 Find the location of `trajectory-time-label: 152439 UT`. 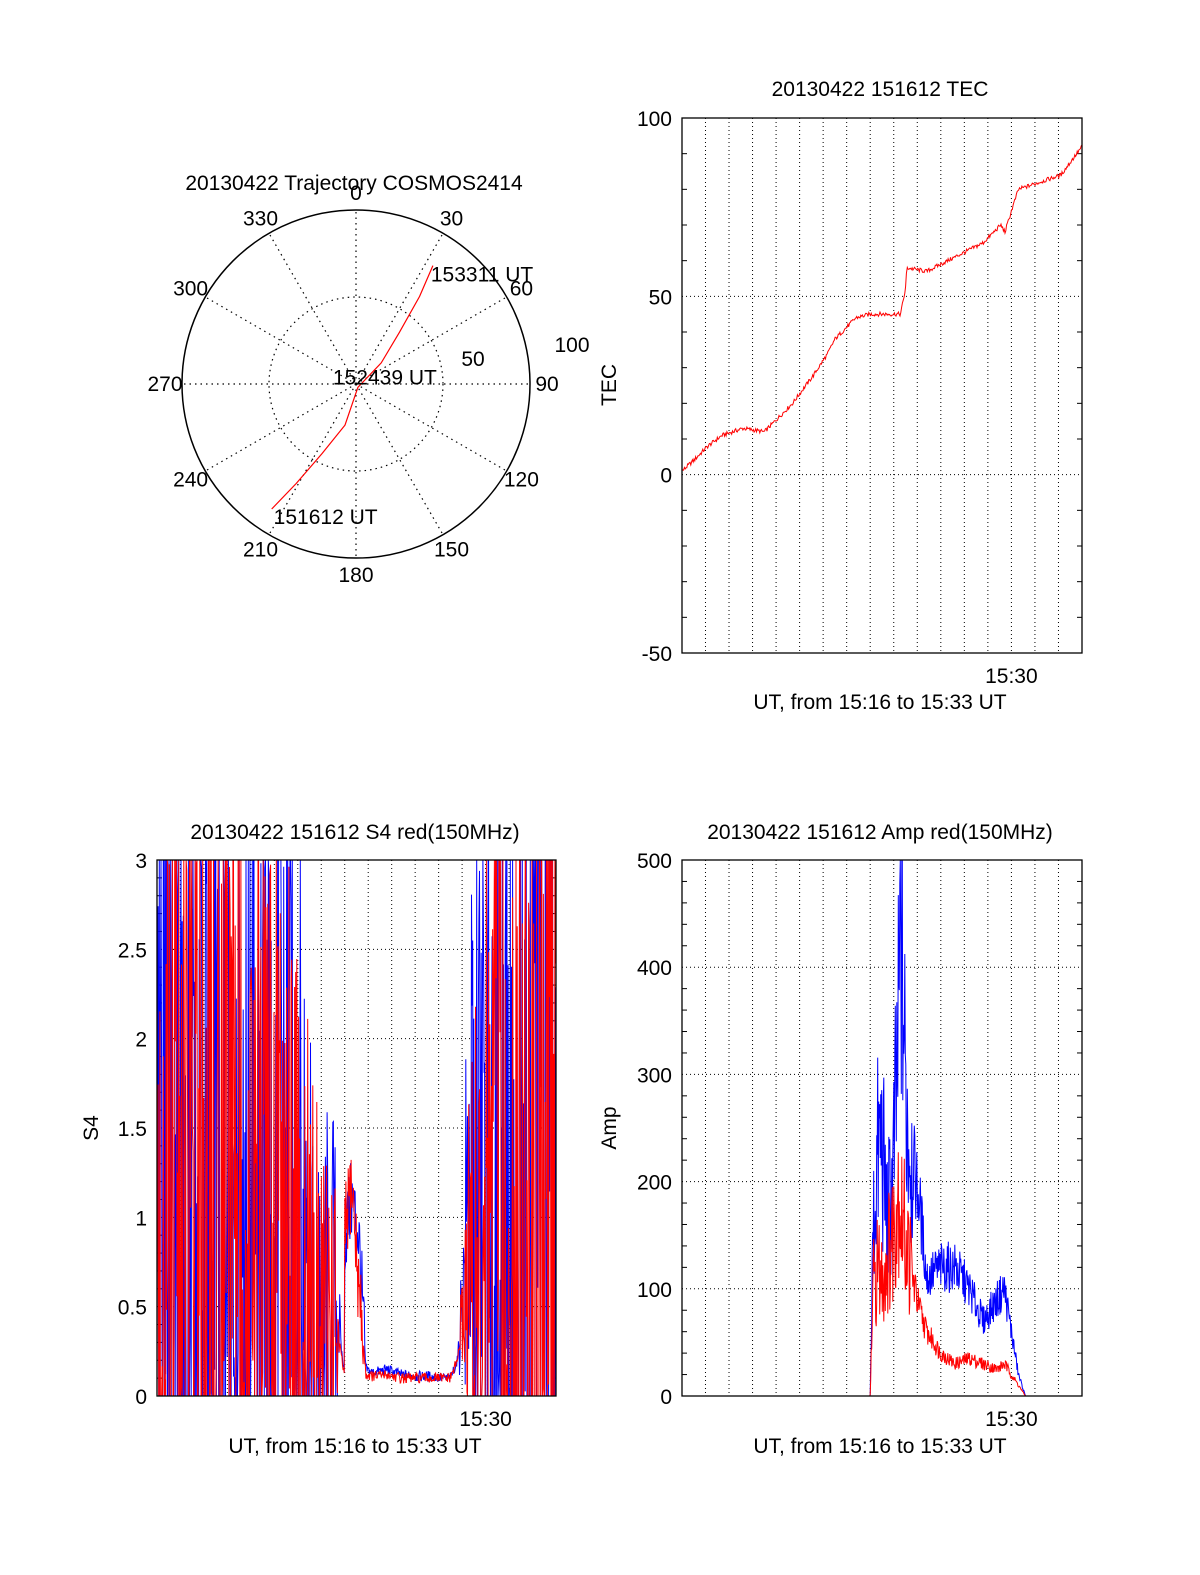

trajectory-time-label: 152439 UT is located at coordinates (385, 377).